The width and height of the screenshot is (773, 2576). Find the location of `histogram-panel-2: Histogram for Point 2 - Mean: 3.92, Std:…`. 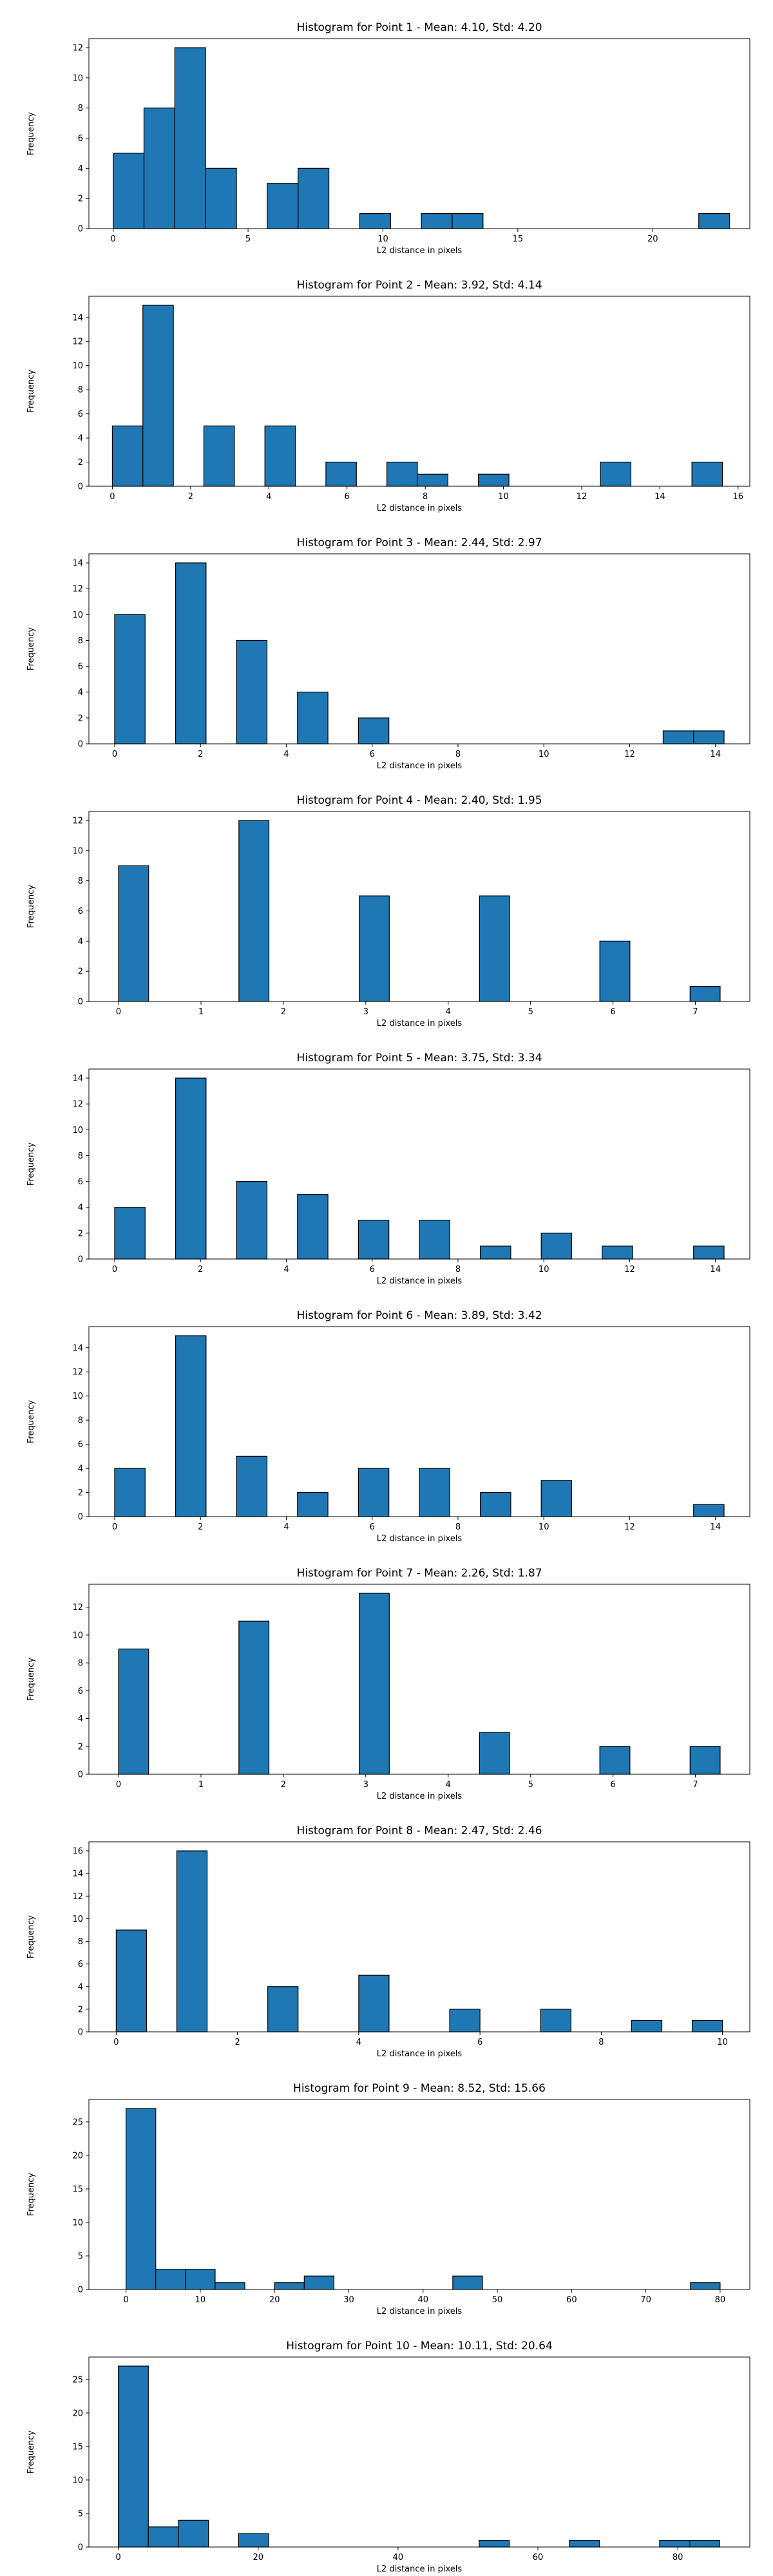

histogram-panel-2: Histogram for Point 2 - Mean: 3.92, Std:… is located at coordinates (388, 396).